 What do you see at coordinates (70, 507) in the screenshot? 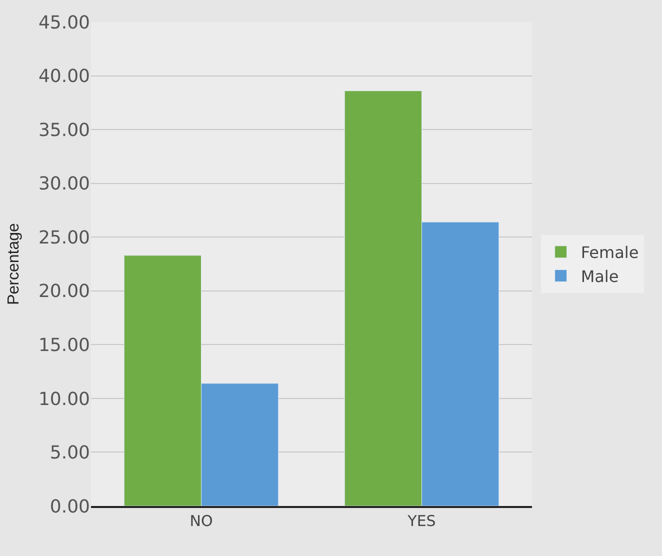
I see `y-tick-label: 0.00` at bounding box center [70, 507].